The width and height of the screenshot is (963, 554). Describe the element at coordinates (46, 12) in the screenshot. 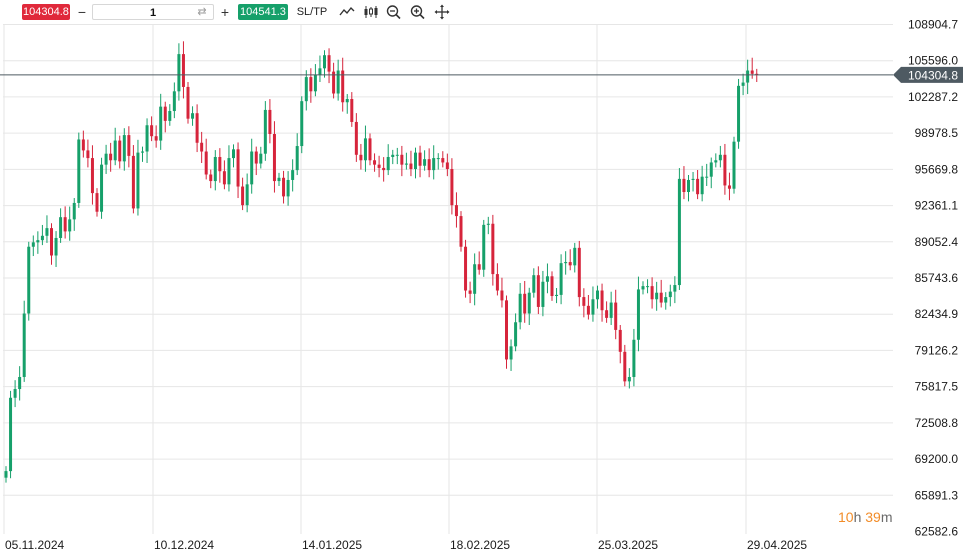

I see `sell-price-button: 104304.8` at that location.